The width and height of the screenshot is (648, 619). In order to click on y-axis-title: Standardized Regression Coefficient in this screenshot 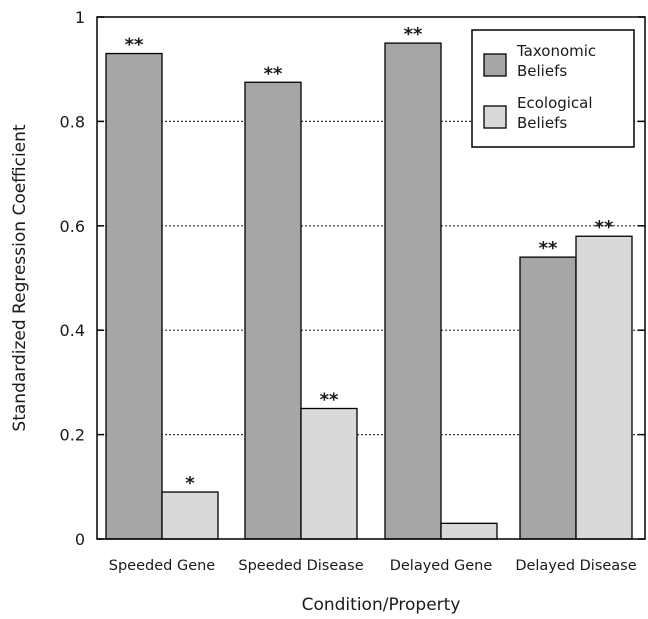, I will do `click(20, 277)`.